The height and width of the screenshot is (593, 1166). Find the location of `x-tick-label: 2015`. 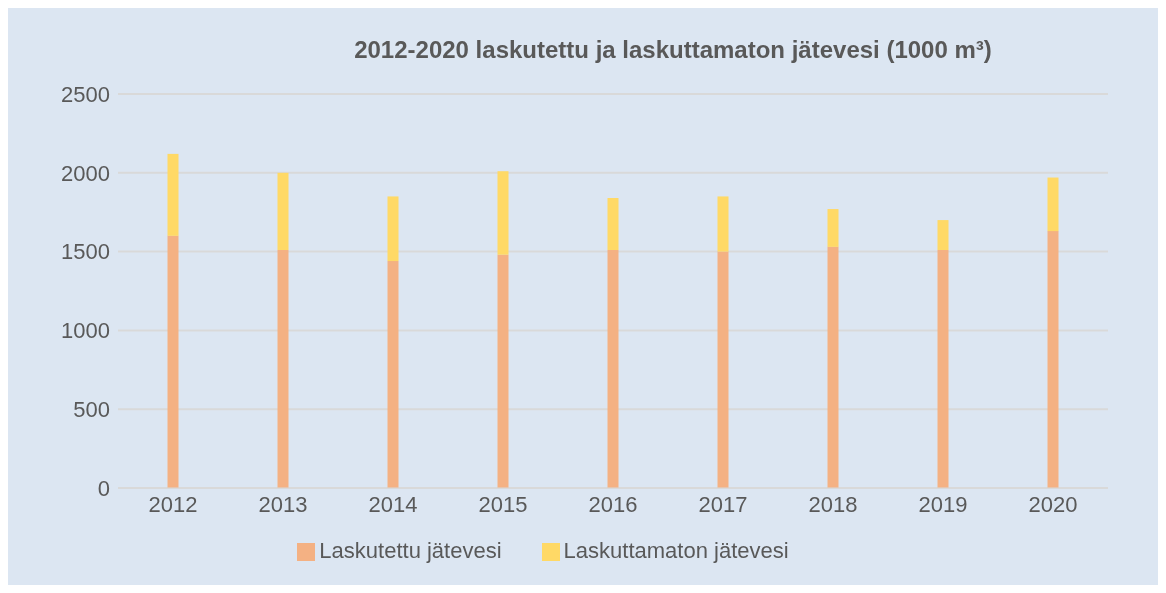

x-tick-label: 2015 is located at coordinates (503, 504).